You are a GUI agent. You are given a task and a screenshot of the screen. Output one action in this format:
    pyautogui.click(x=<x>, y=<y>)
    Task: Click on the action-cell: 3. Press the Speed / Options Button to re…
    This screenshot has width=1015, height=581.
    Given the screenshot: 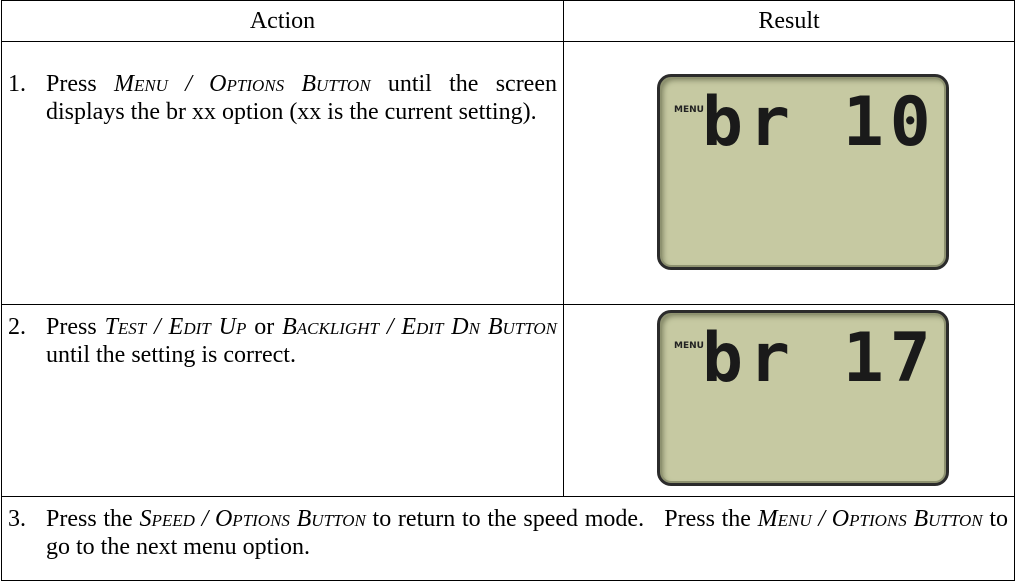 What is the action you would take?
    pyautogui.click(x=508, y=538)
    